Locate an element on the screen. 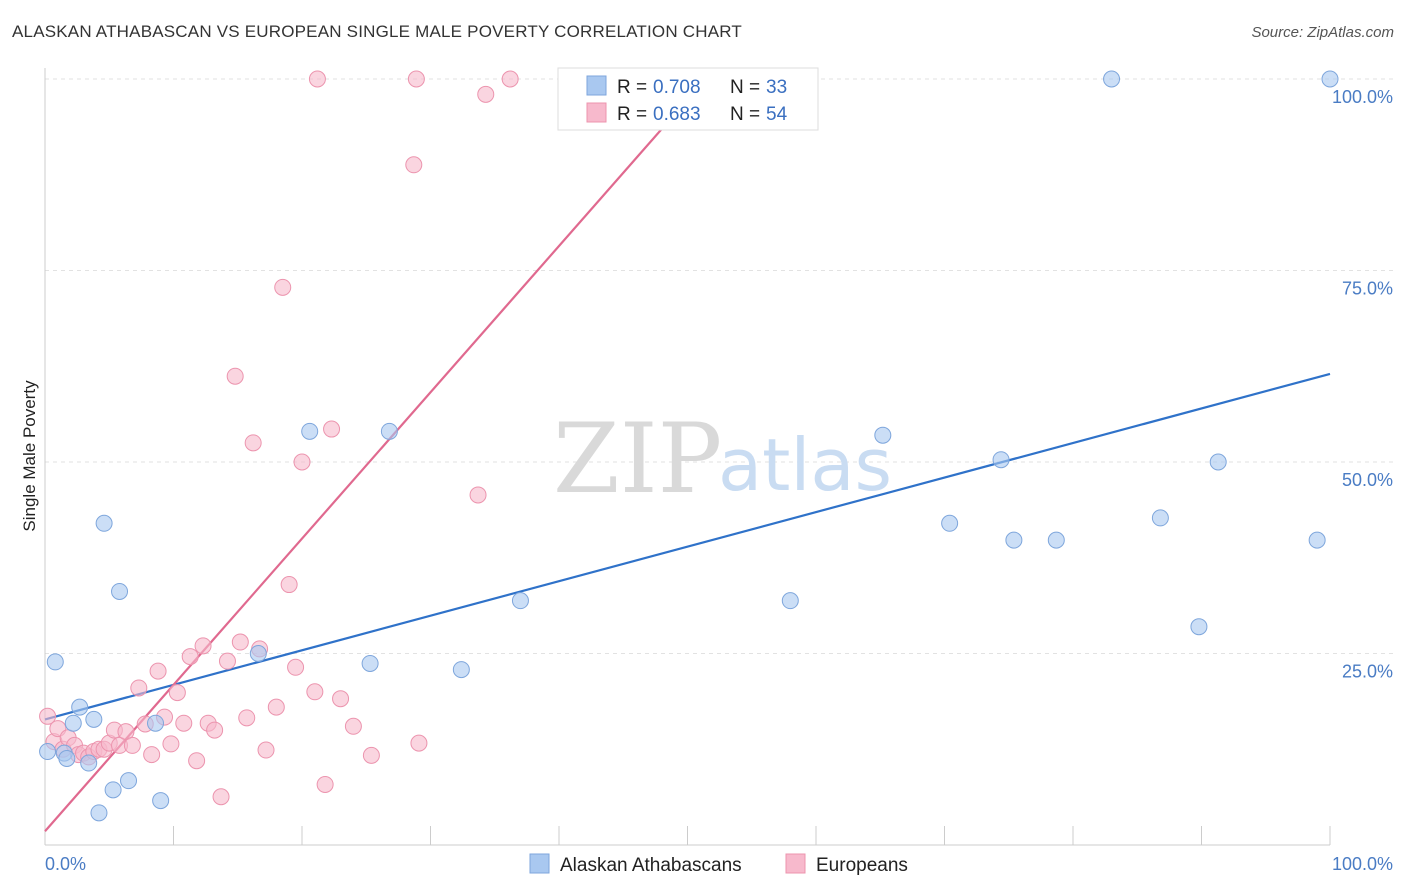 Image resolution: width=1406 pixels, height=892 pixels. y-tick-label: 75.0% is located at coordinates (1367, 289).